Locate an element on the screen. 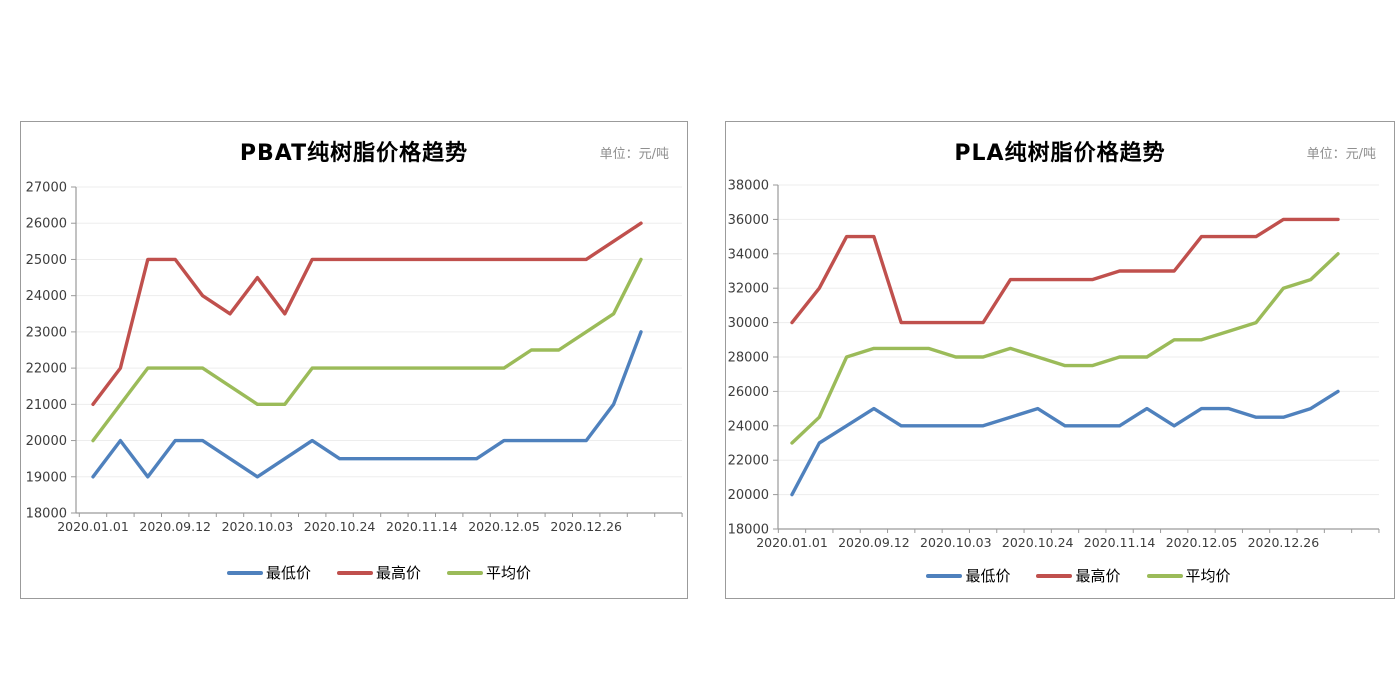  svg-text: 23000 is located at coordinates (46, 332).